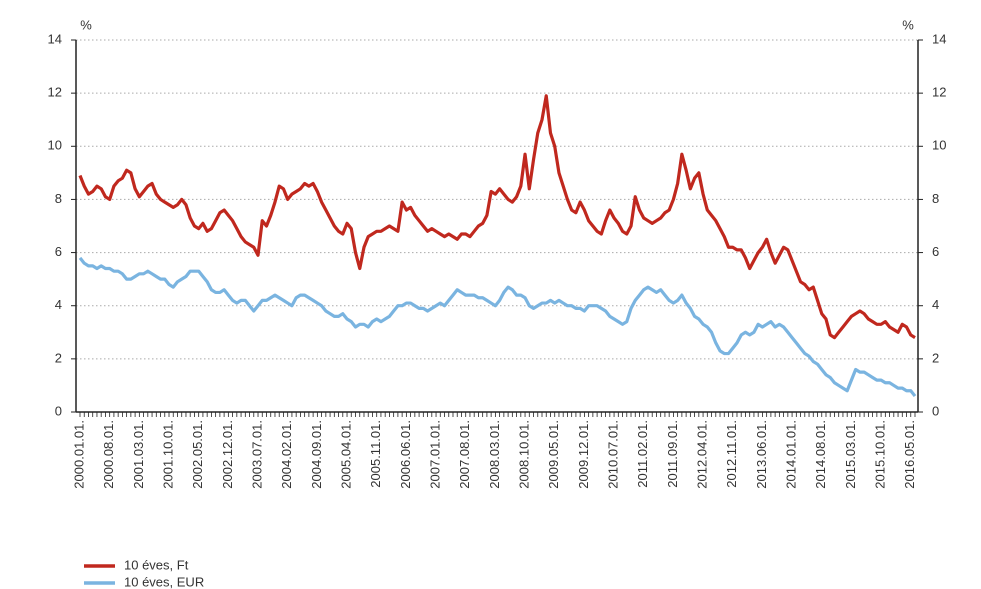 Image resolution: width=981 pixels, height=589 pixels. Describe the element at coordinates (939, 145) in the screenshot. I see `y2-tick-label: 10` at that location.